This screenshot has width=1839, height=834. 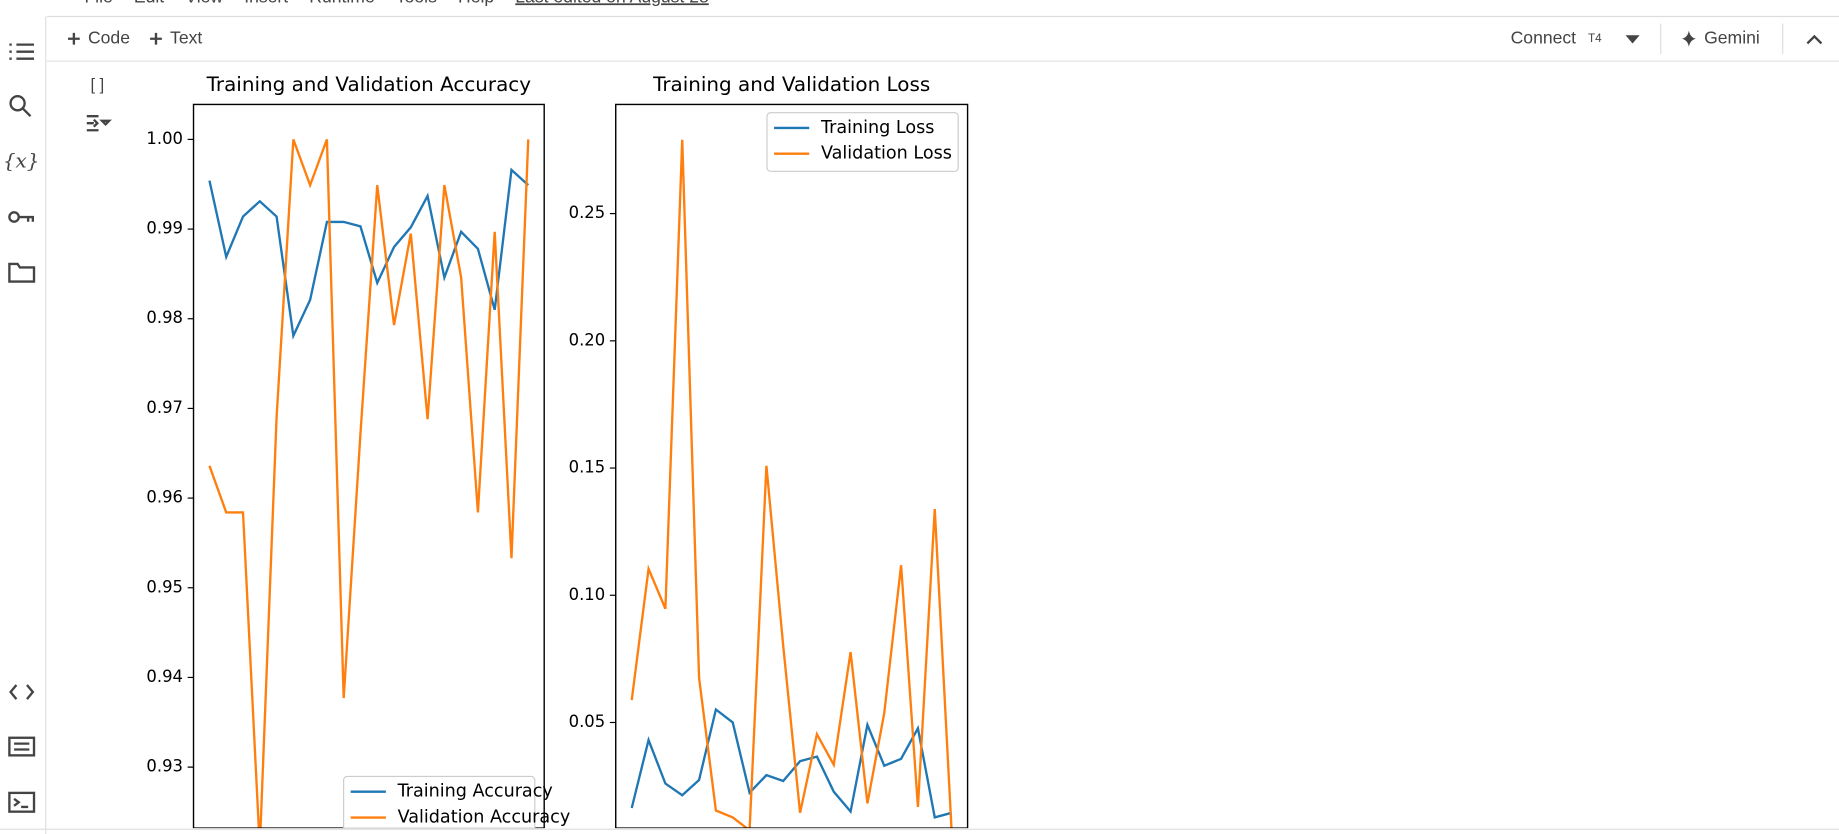 I want to click on terminal-icon, so click(x=22, y=802).